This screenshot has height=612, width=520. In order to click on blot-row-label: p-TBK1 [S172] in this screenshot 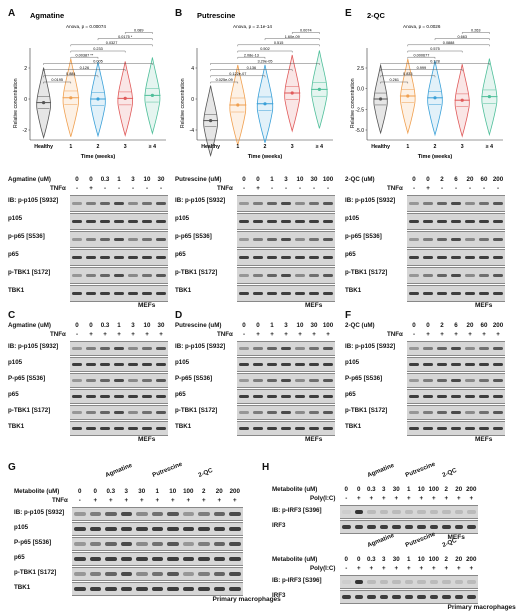, I will do `click(35, 572)`.